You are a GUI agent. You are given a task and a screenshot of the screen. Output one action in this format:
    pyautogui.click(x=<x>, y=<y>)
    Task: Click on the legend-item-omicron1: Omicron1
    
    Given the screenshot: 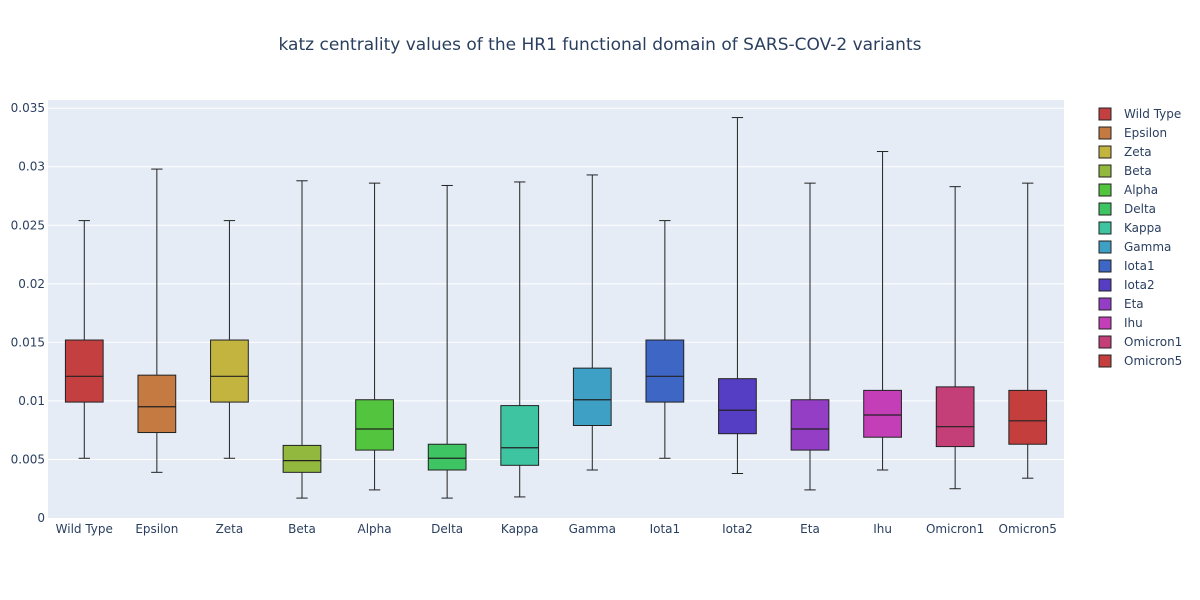 What is the action you would take?
    pyautogui.click(x=1140, y=342)
    